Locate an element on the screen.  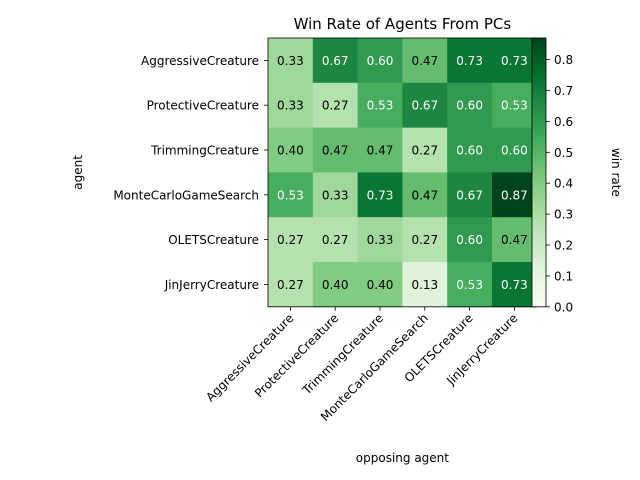
colorbar: 0.0 0.1 0.2 0.3 0.4 0.5 0.6 0.7 0.8 is located at coordinates (552, 175).